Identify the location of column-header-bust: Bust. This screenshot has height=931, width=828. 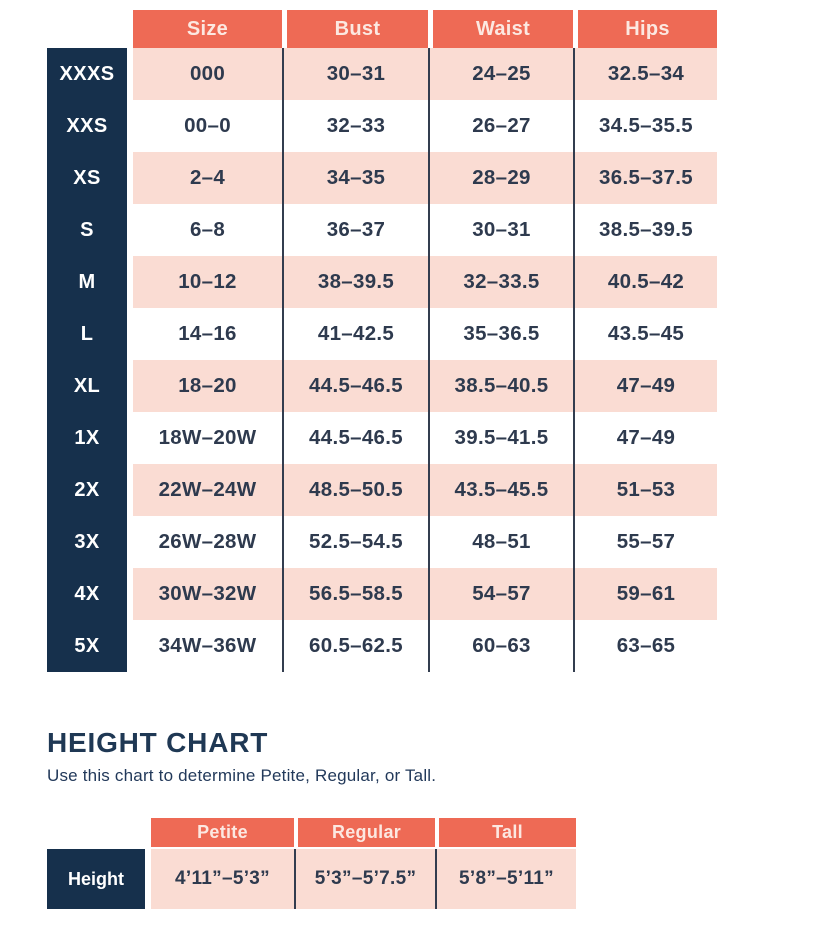
(355, 29).